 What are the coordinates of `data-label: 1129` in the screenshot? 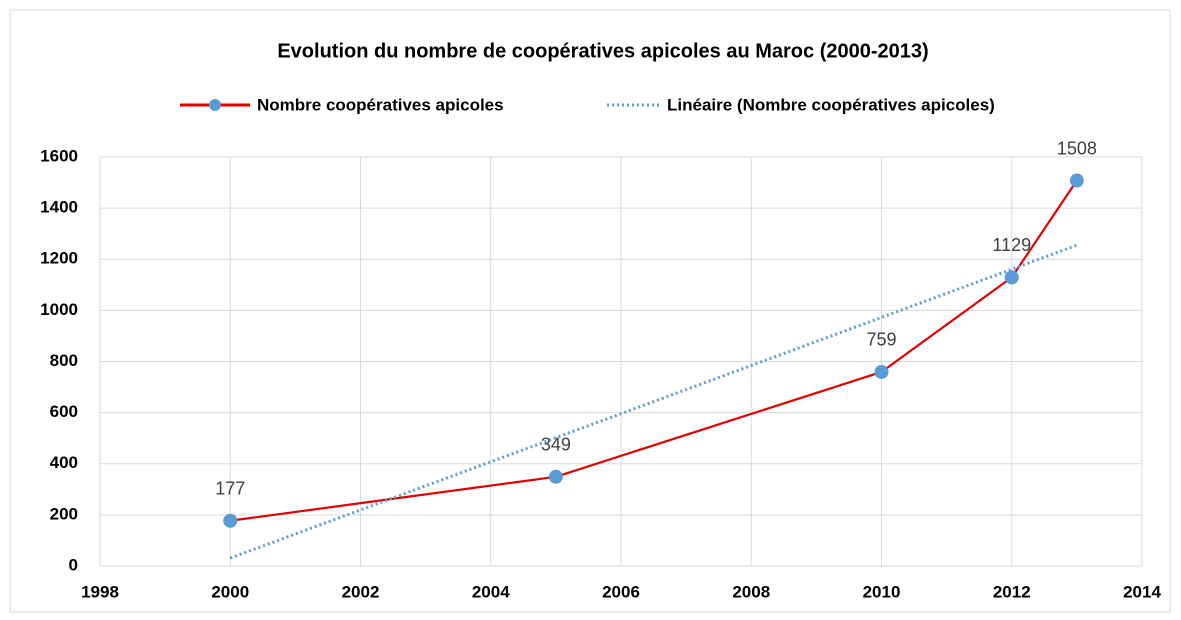 It's located at (1011, 245).